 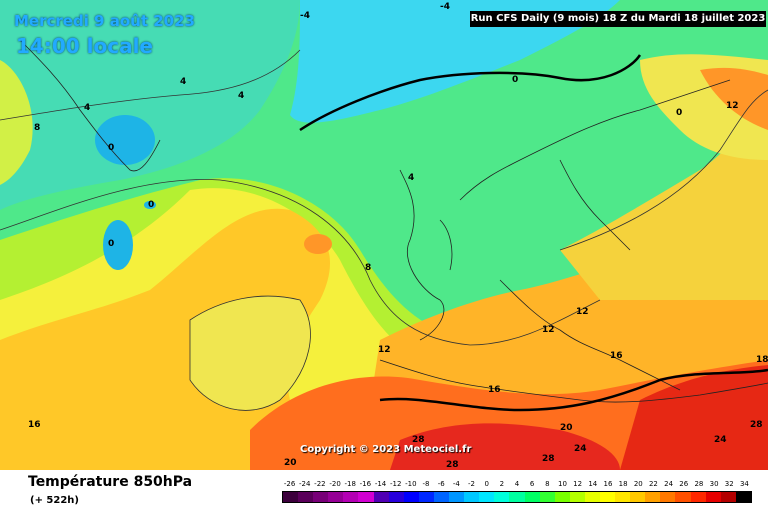 I want to click on scale-label: -18, so click(x=350, y=484).